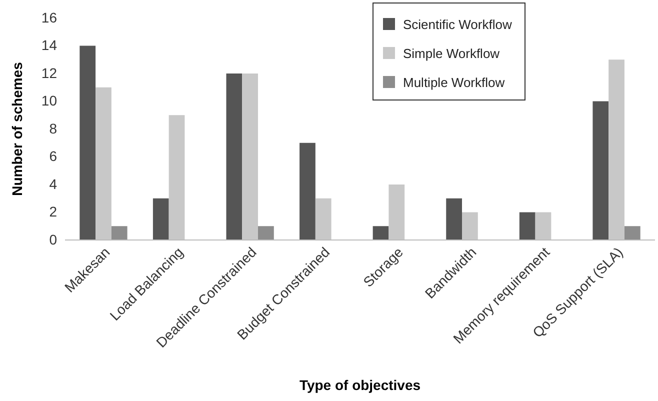 The height and width of the screenshot is (401, 658). I want to click on legend-label: Multiple Workflow, so click(454, 82).